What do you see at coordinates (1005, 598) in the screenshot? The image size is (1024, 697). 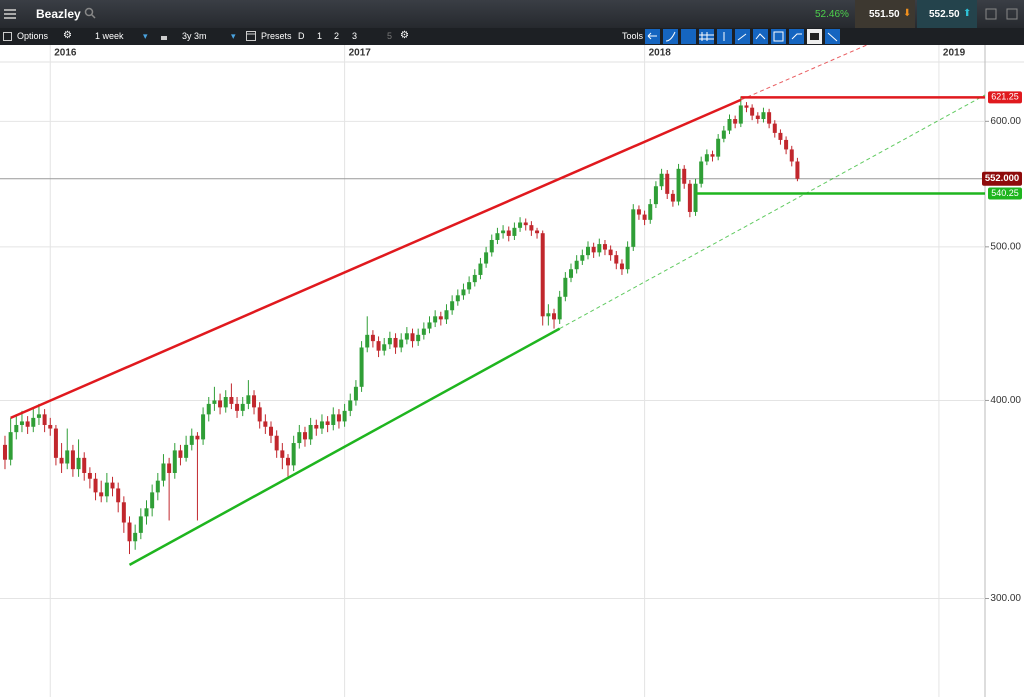 I see `y-tick-label: 300.00` at bounding box center [1005, 598].